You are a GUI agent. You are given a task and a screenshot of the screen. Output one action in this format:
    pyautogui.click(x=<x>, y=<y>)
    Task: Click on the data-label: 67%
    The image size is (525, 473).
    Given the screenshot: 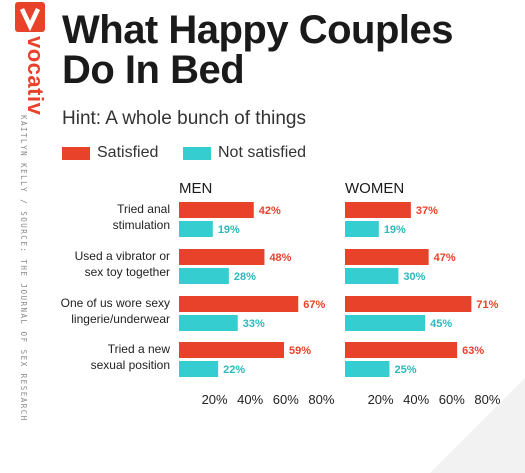 What is the action you would take?
    pyautogui.click(x=314, y=305)
    